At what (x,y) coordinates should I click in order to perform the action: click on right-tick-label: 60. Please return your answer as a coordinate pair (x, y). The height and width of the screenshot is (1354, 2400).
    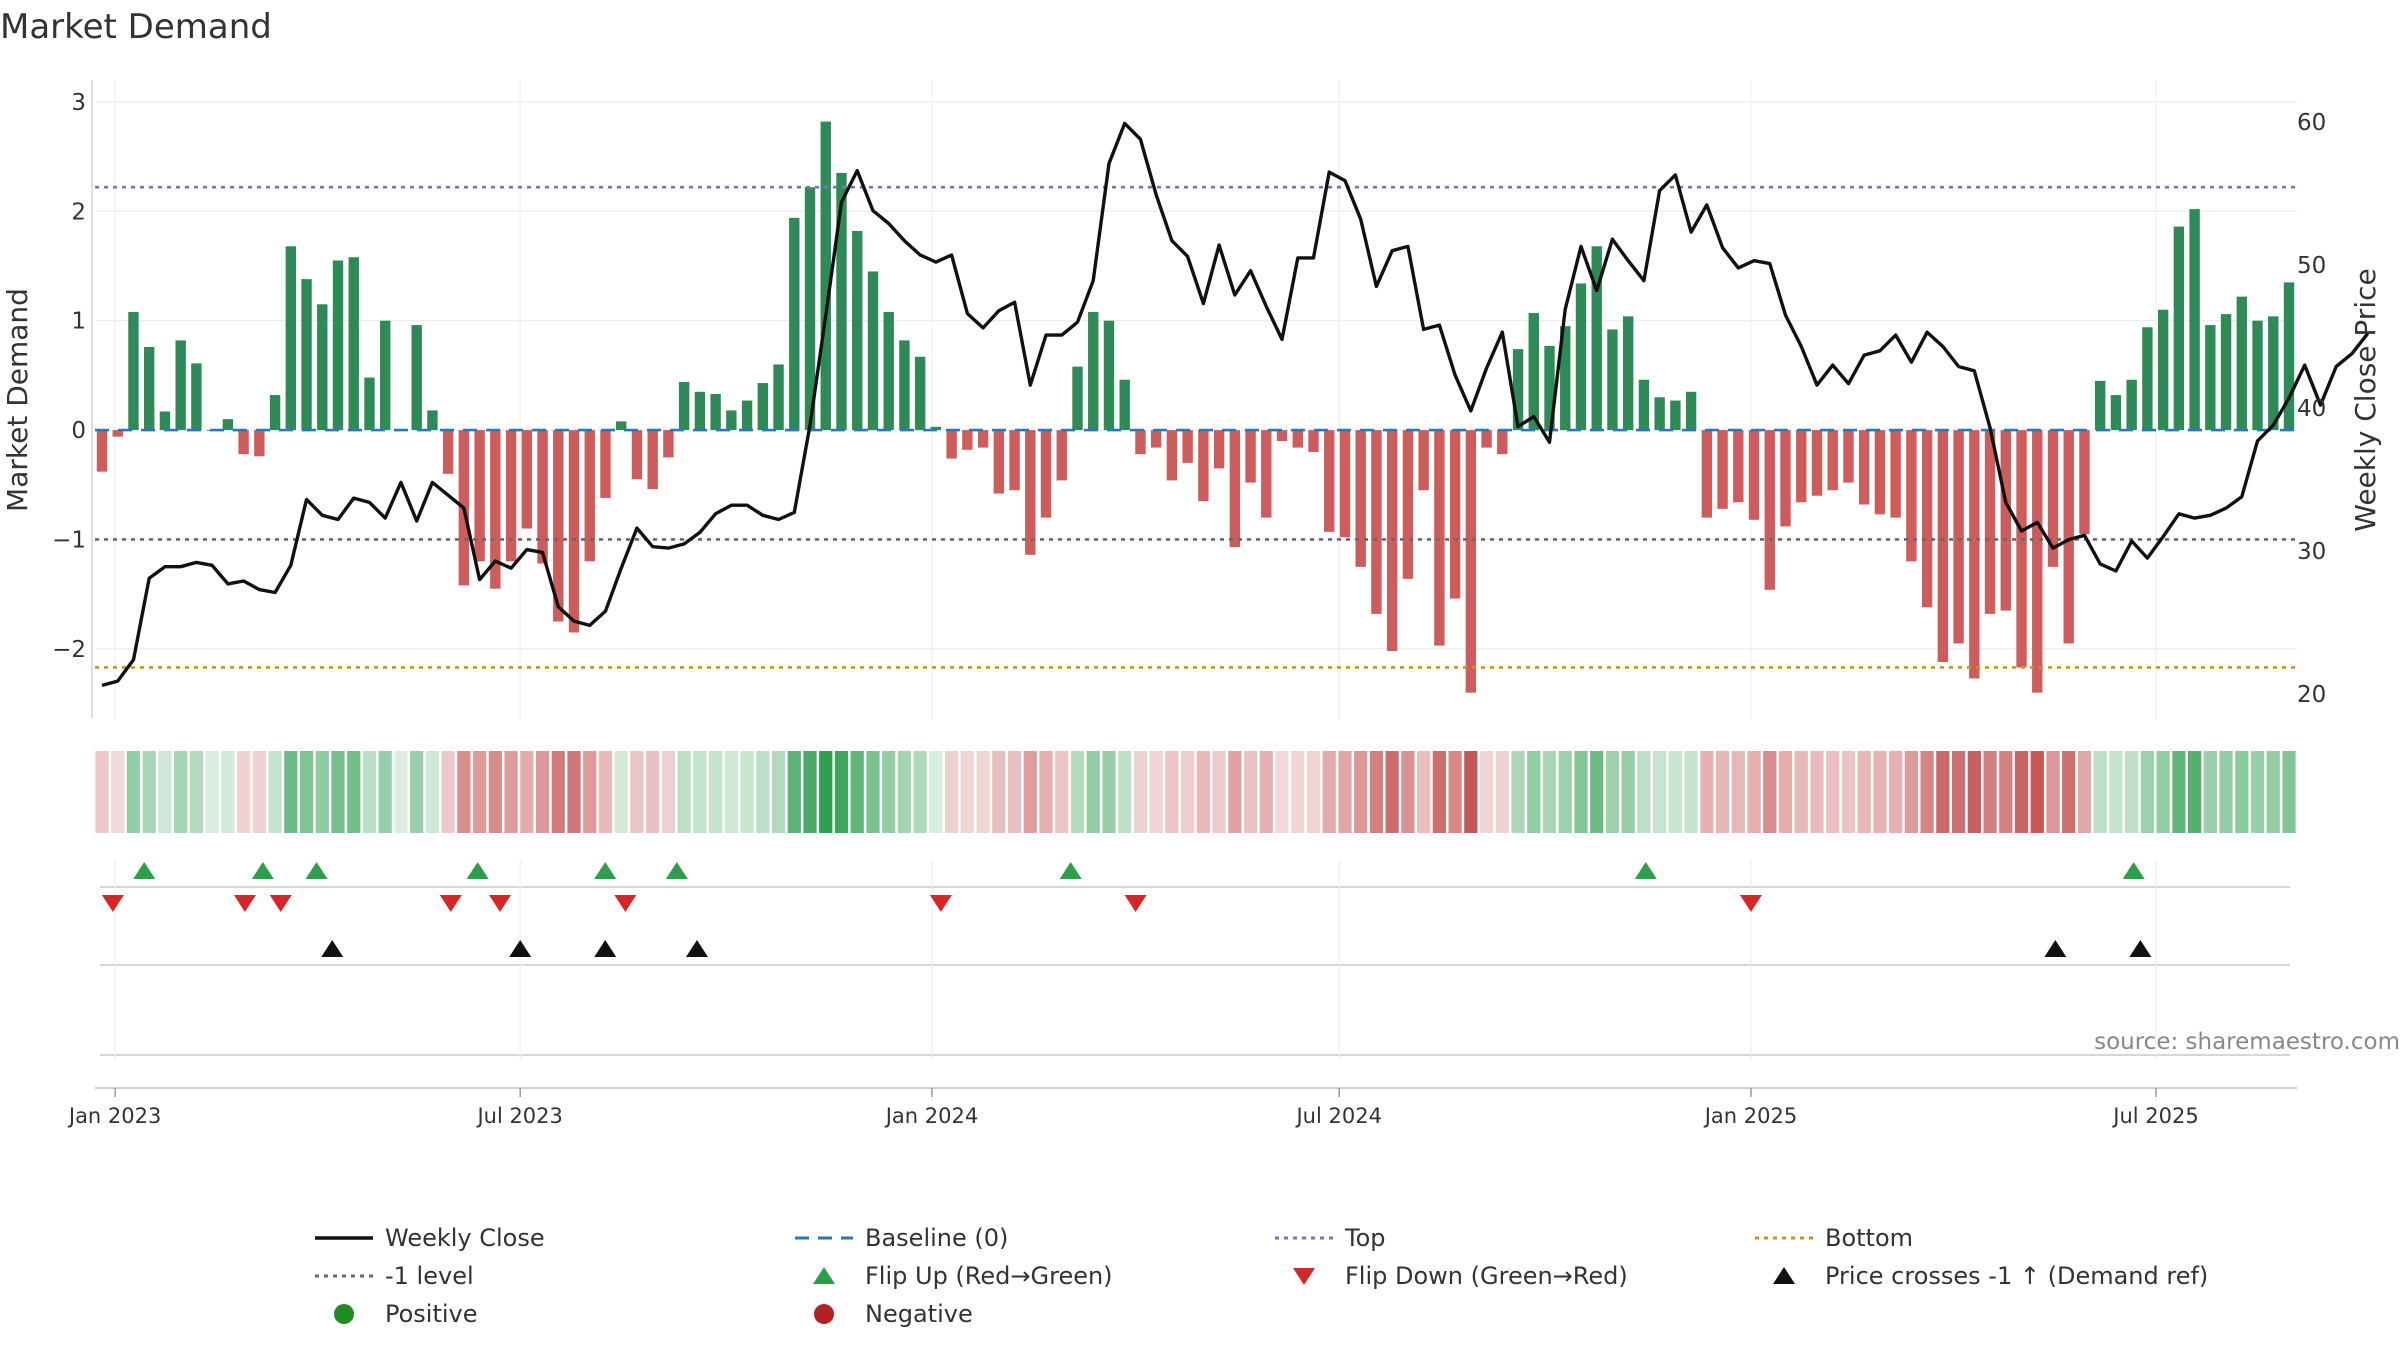
    Looking at the image, I should click on (2311, 123).